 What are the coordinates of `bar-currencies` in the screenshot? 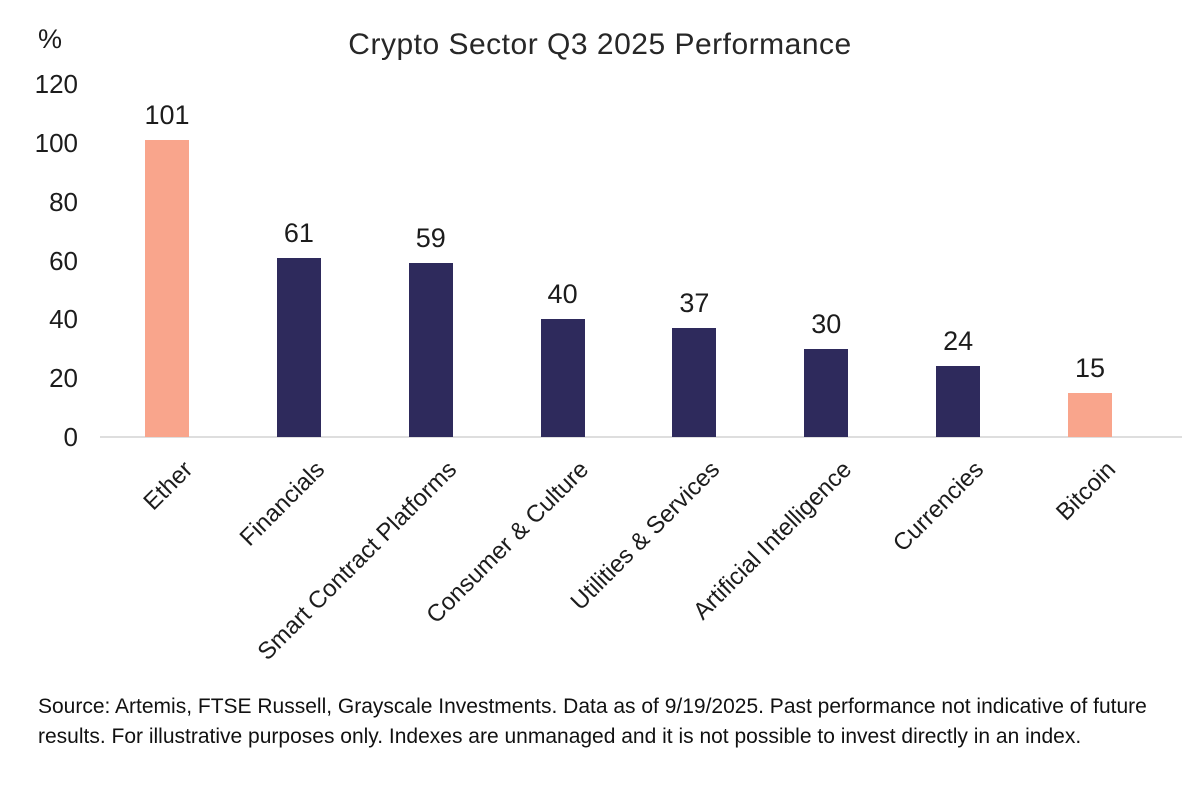 It's located at (958, 401).